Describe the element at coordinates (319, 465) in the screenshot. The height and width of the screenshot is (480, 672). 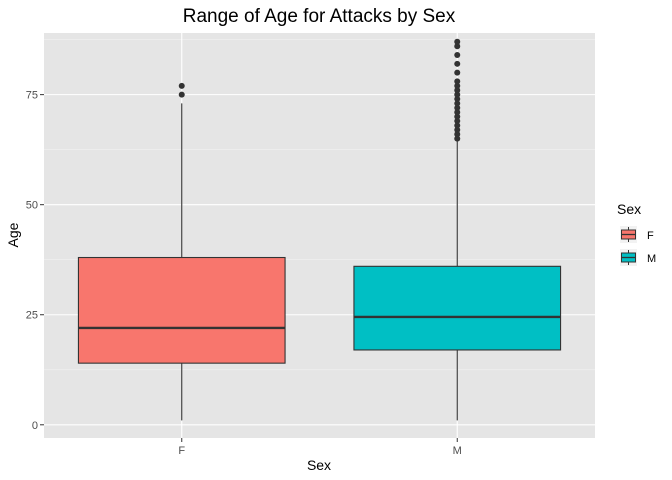
I see `x-axis-title: Sex` at that location.